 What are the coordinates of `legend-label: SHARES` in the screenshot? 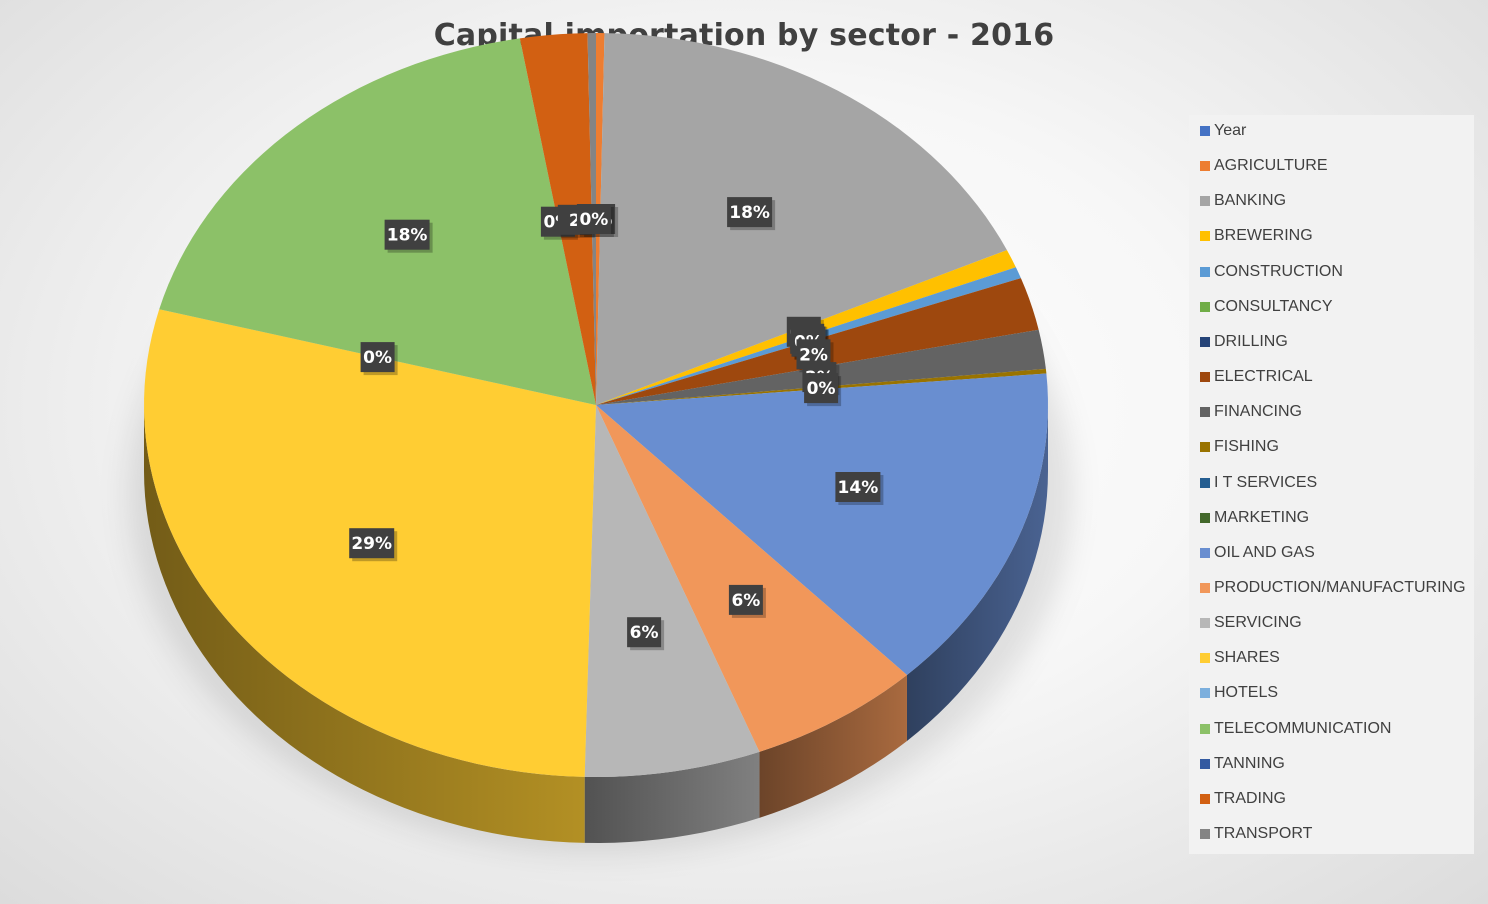 It's located at (1247, 658).